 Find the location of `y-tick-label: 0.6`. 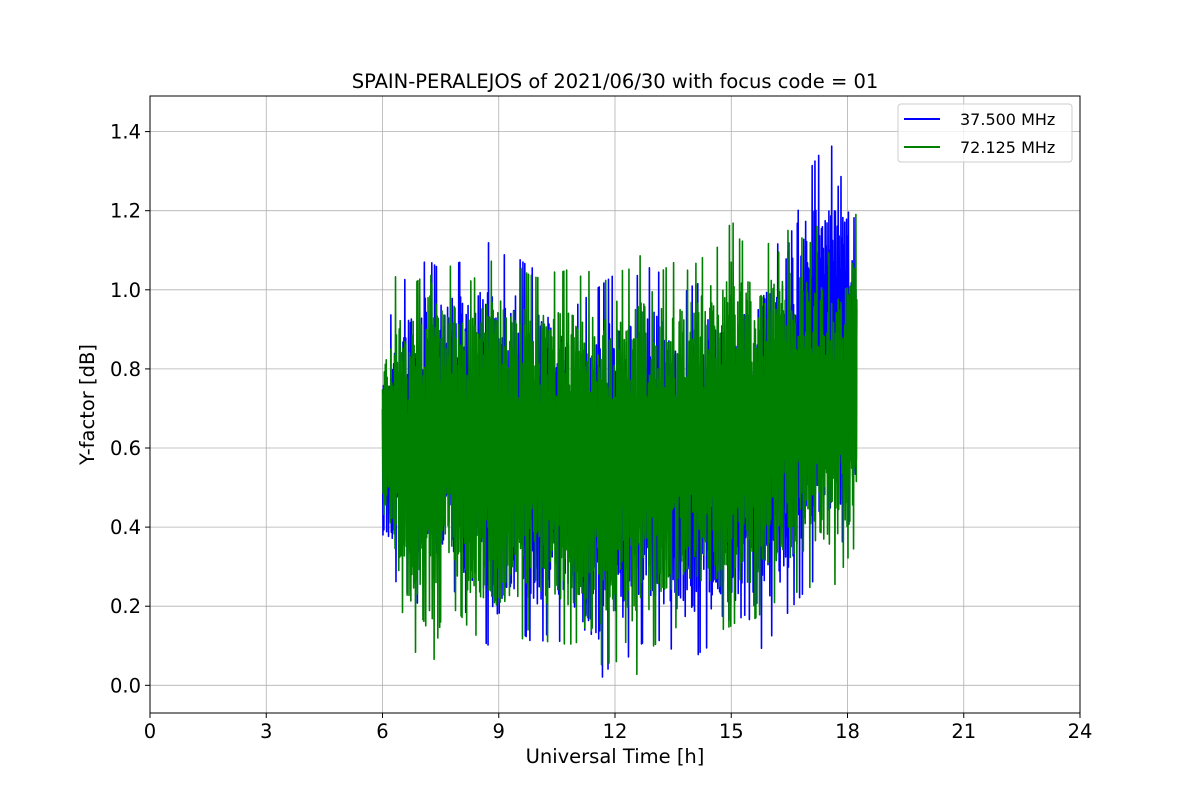

y-tick-label: 0.6 is located at coordinates (125, 448).